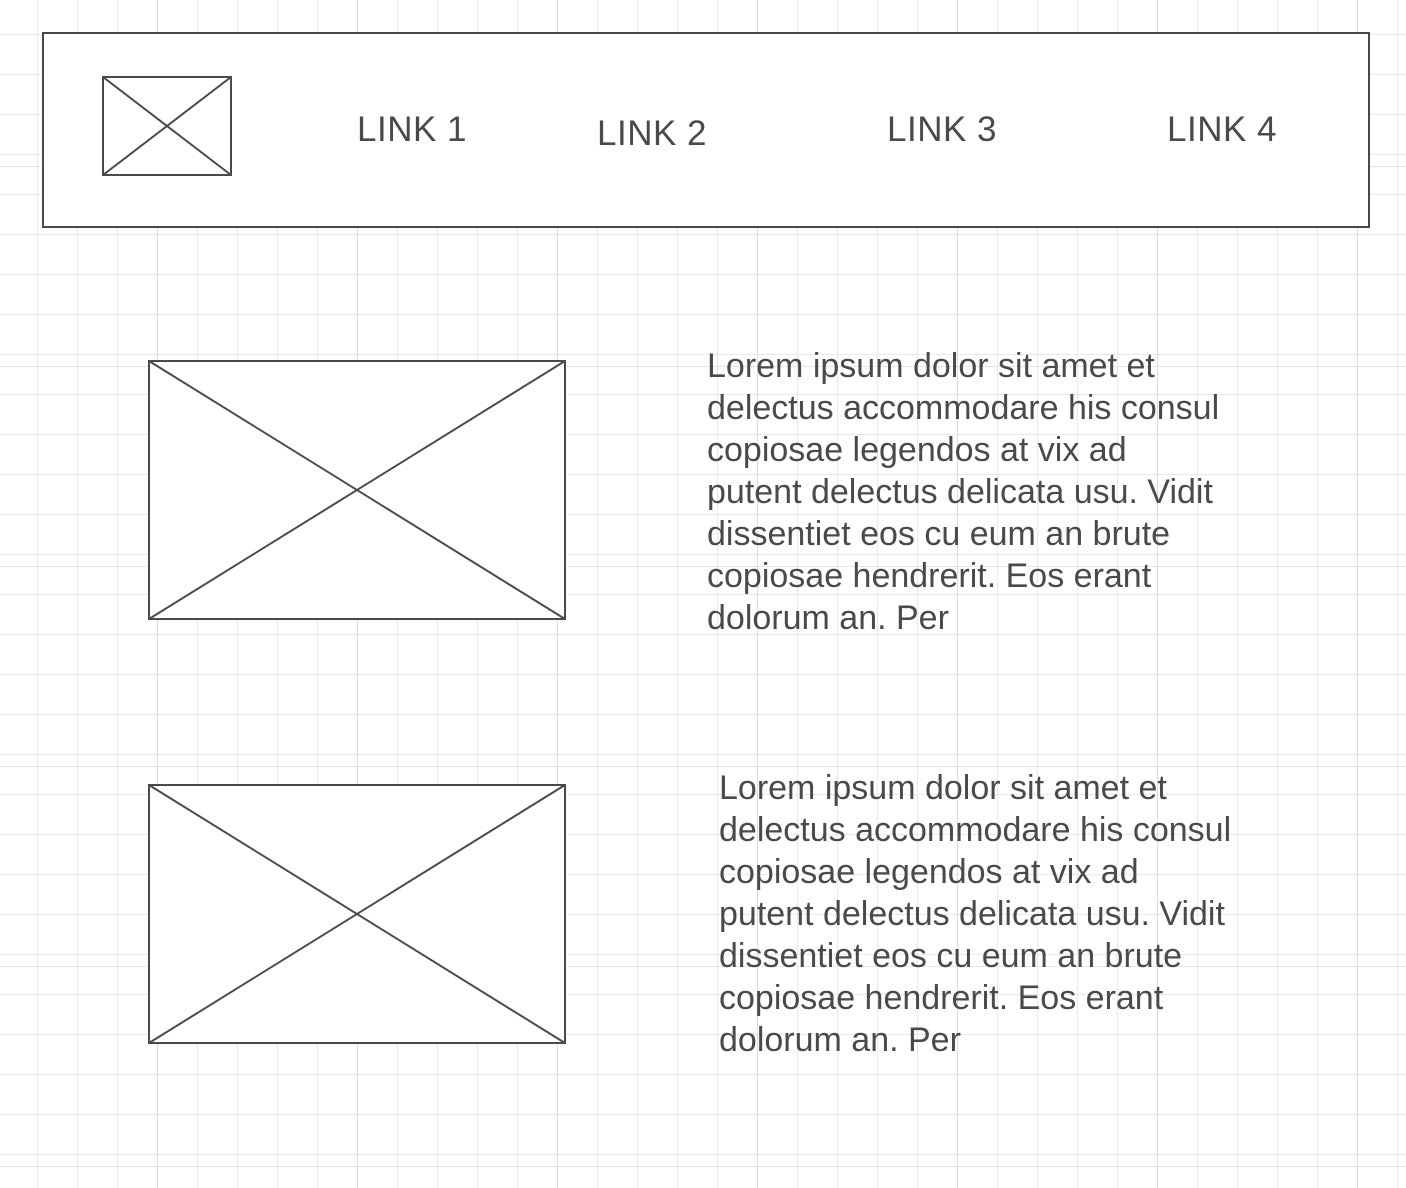  I want to click on nav-link-1: LINK 1, so click(412, 129).